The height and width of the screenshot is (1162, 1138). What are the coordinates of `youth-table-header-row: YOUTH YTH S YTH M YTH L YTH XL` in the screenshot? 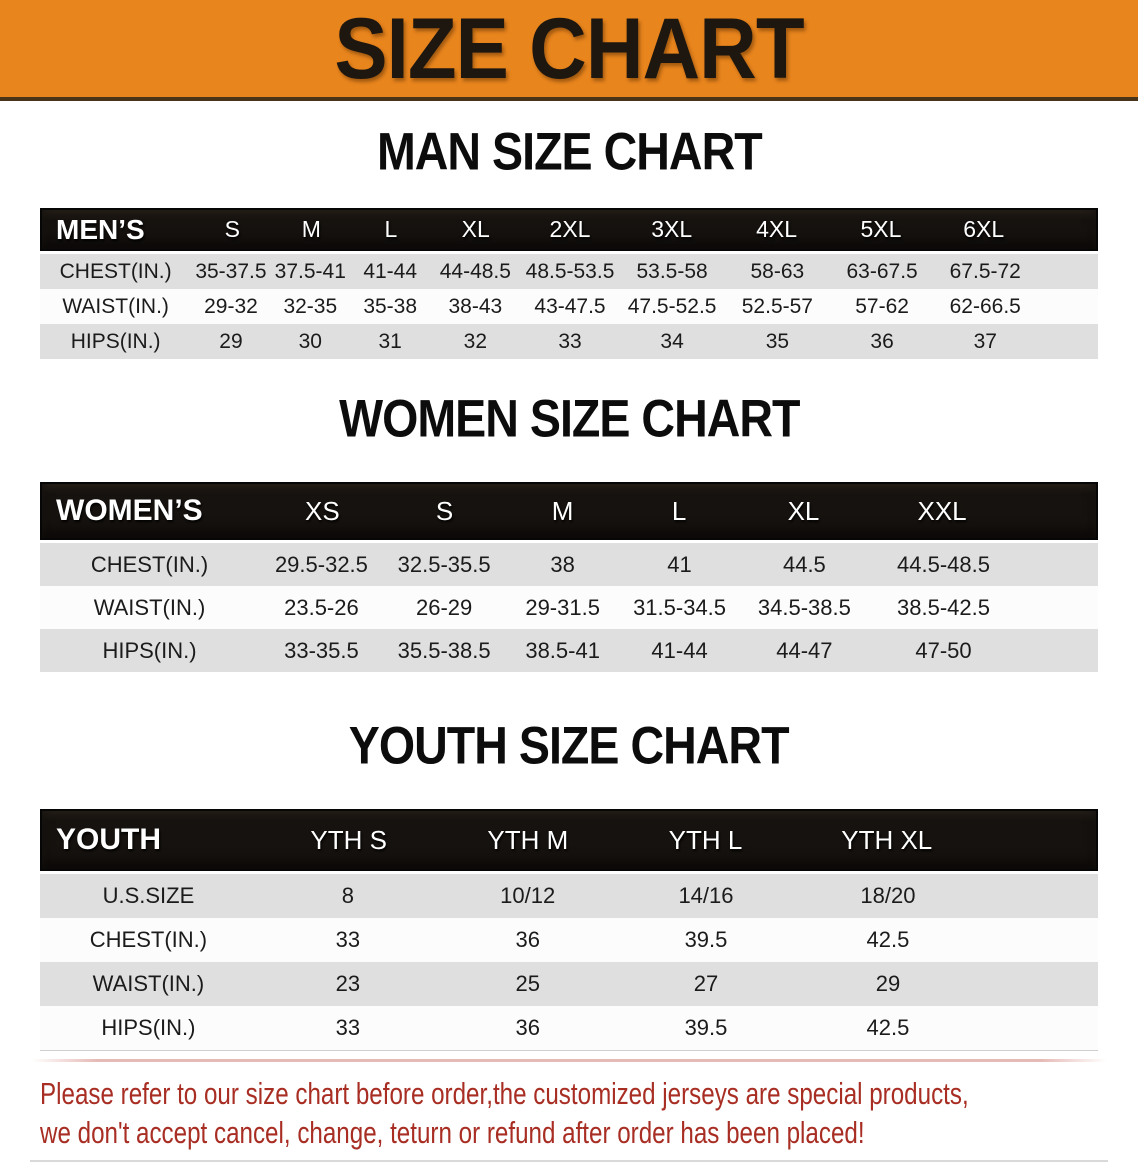 It's located at (569, 840).